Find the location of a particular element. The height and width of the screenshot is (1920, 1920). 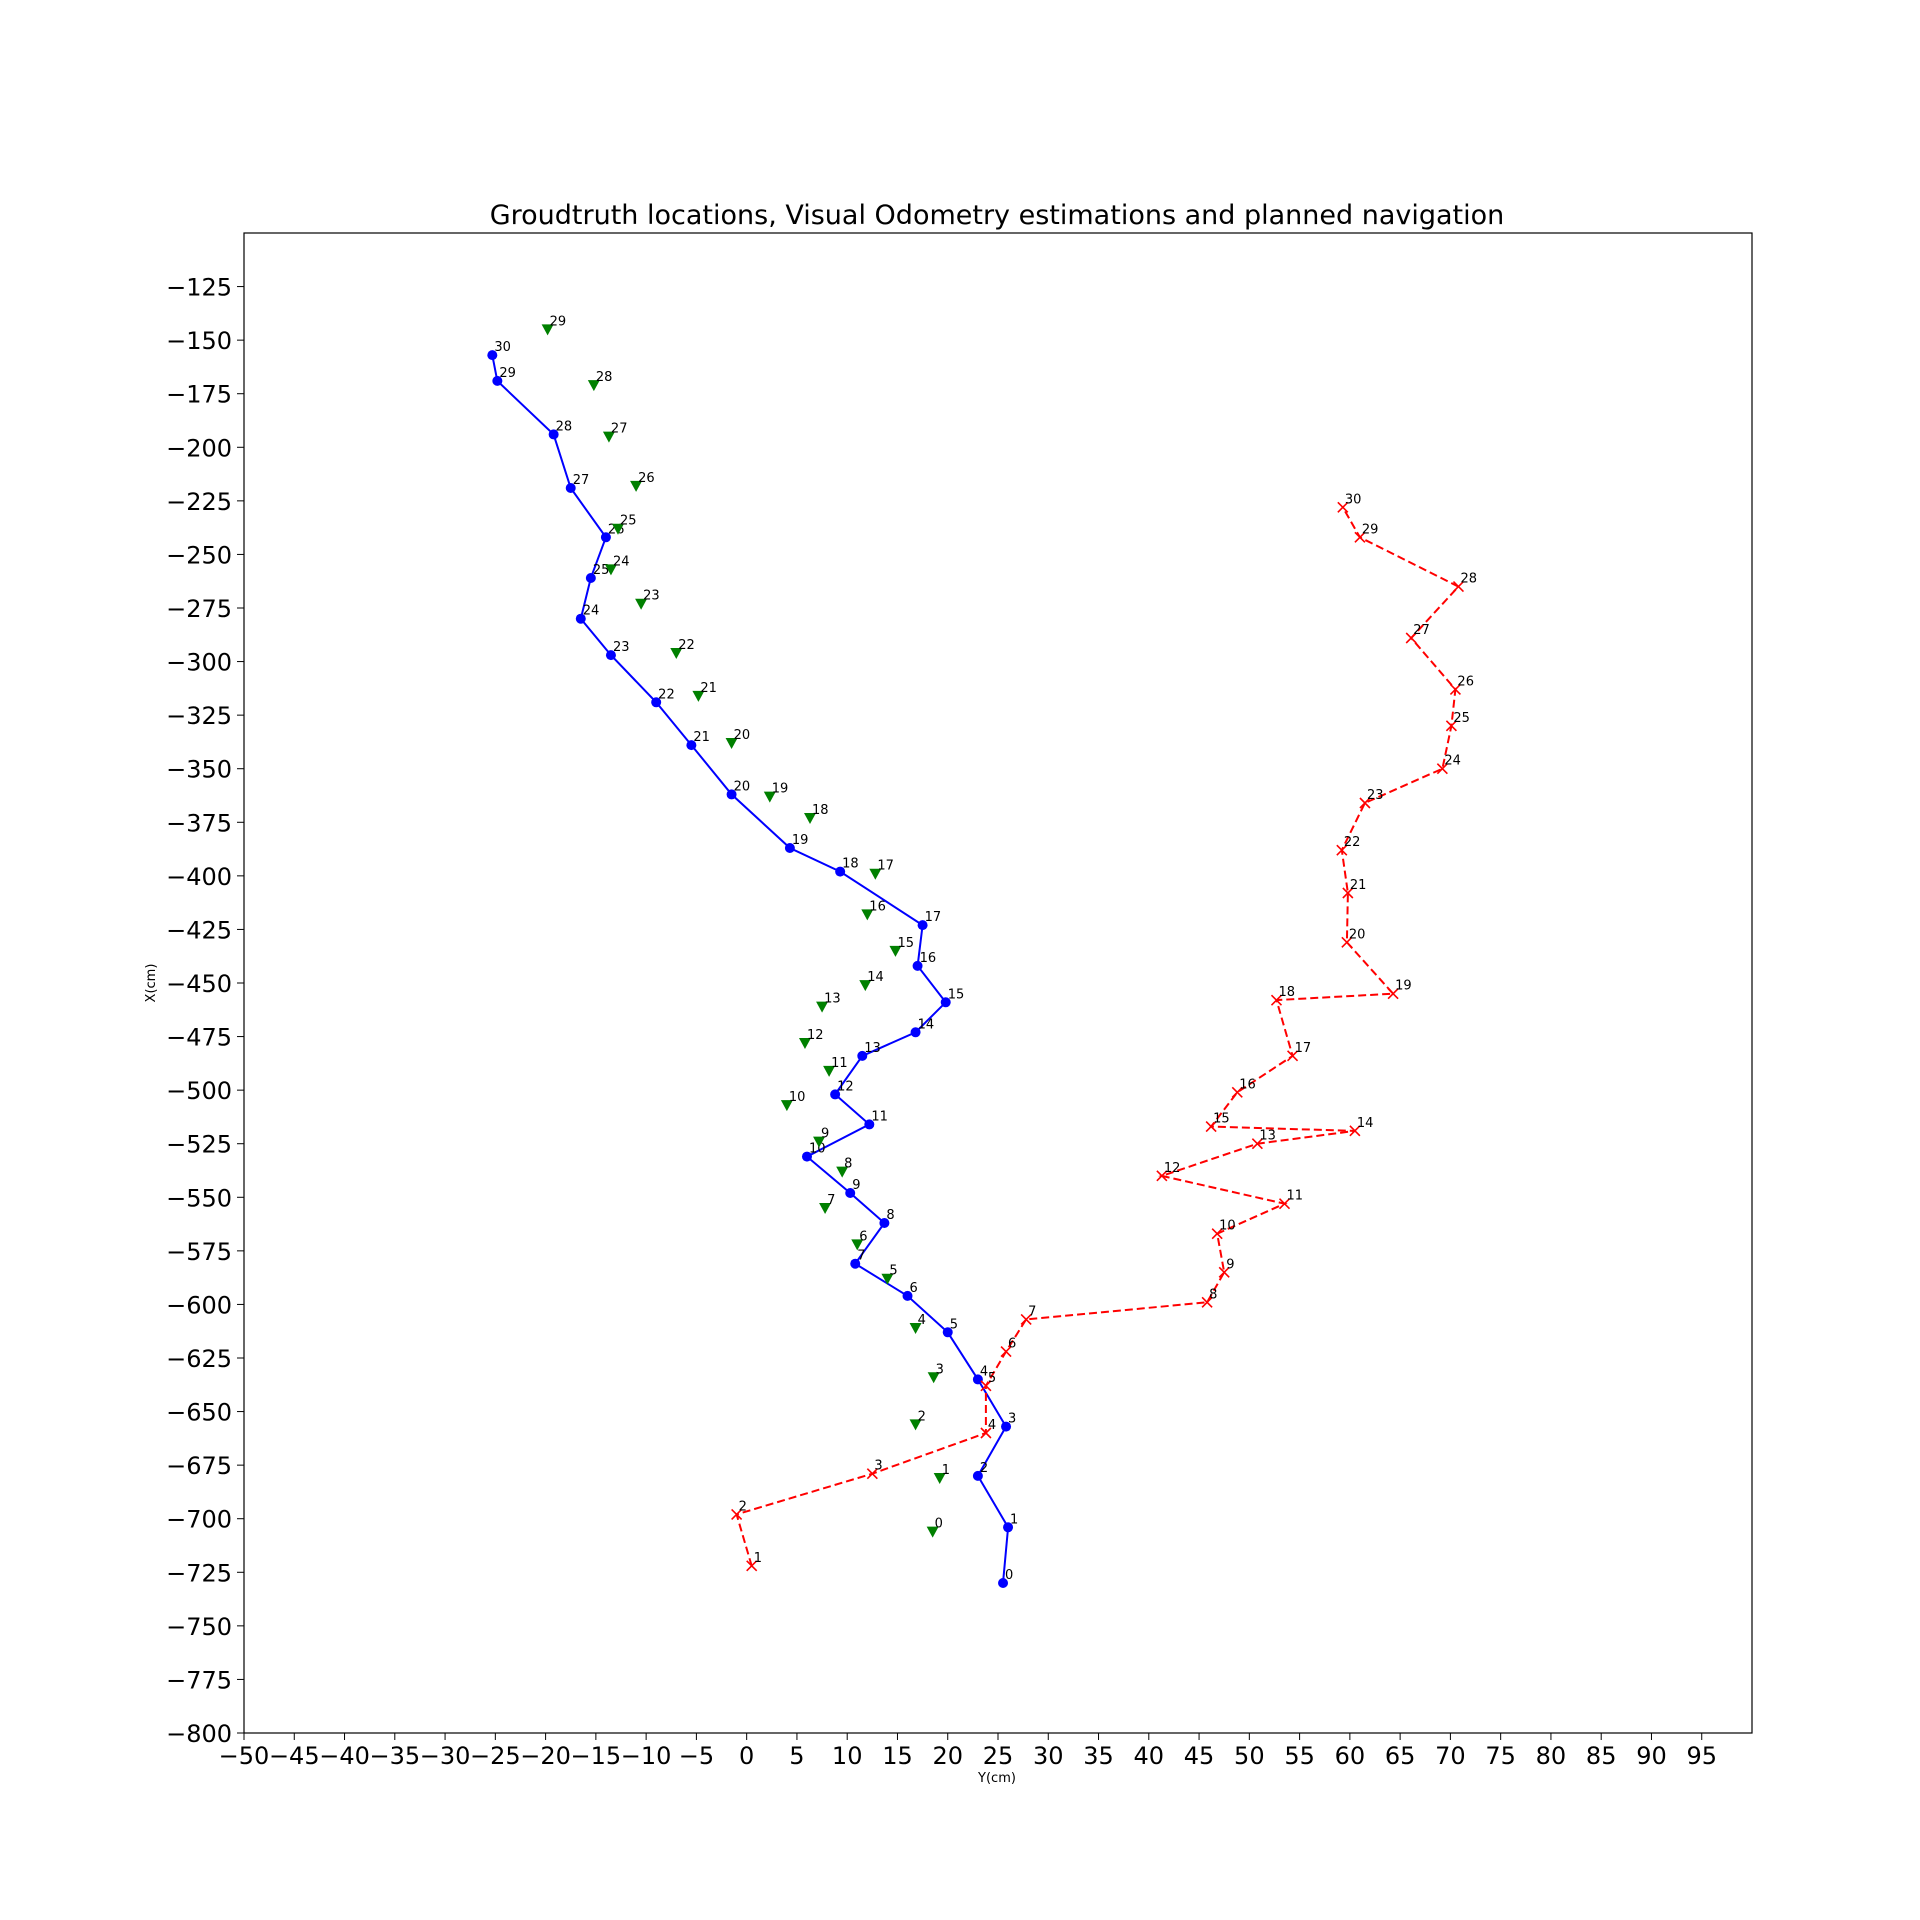

green-point-label: 7 is located at coordinates (831, 1200).